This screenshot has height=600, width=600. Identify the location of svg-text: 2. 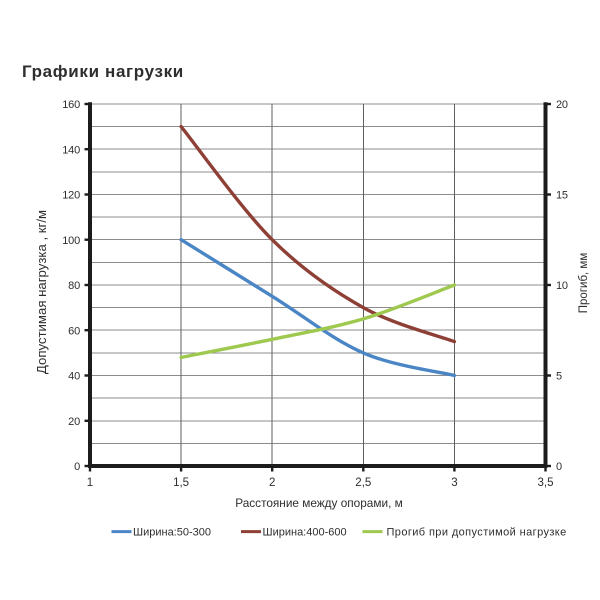
(272, 483).